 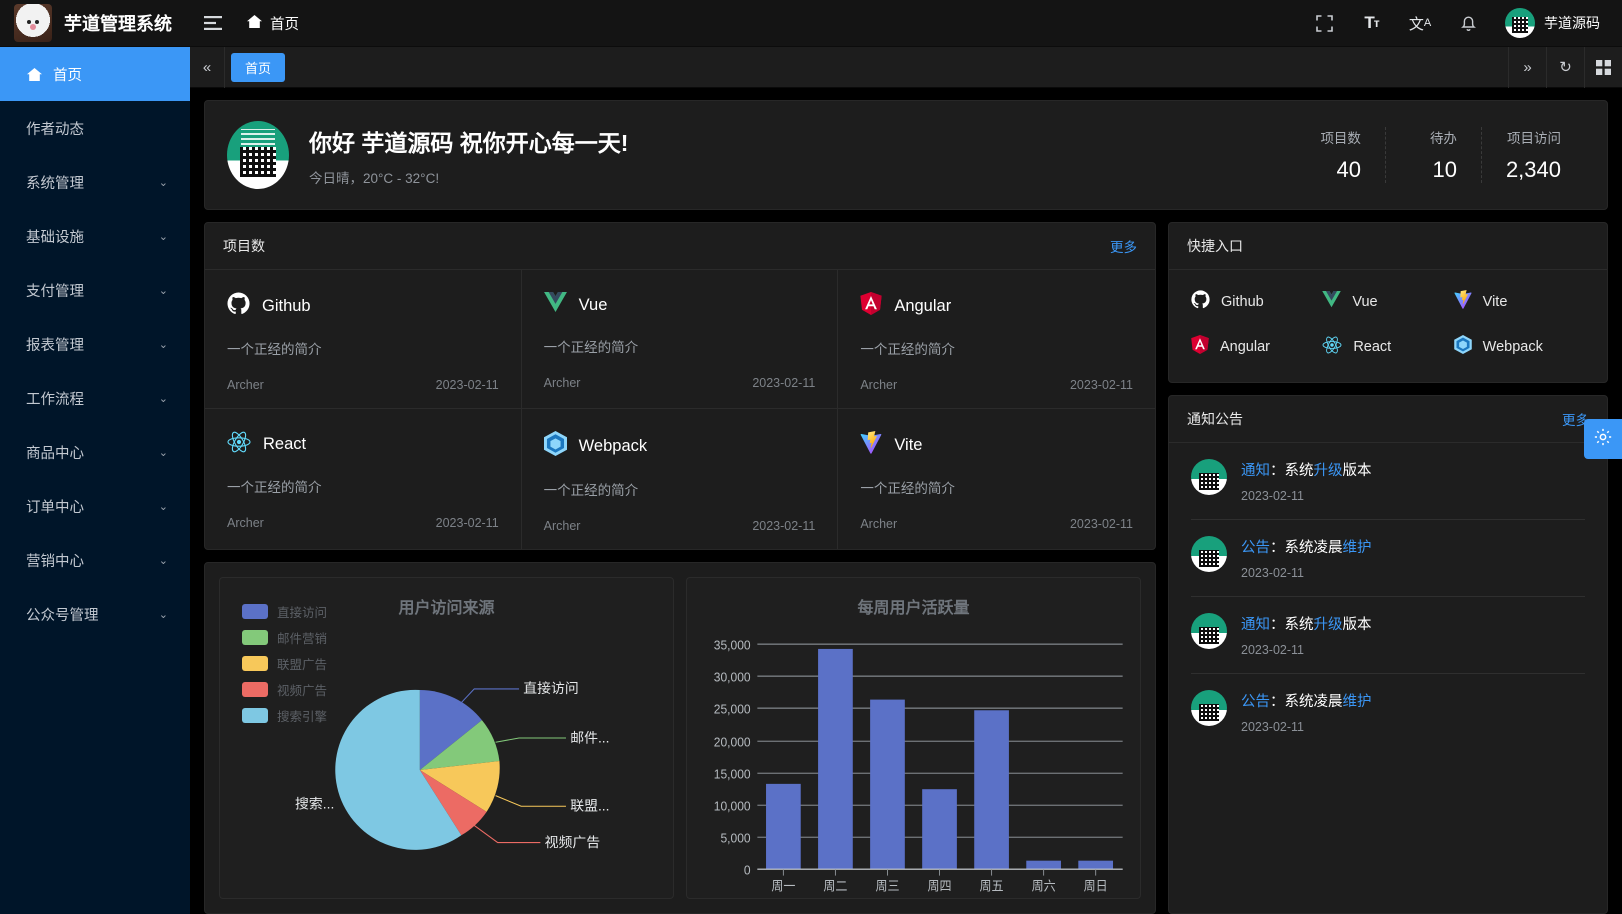 I want to click on legend-item-video: 视频广告, so click(x=284, y=689).